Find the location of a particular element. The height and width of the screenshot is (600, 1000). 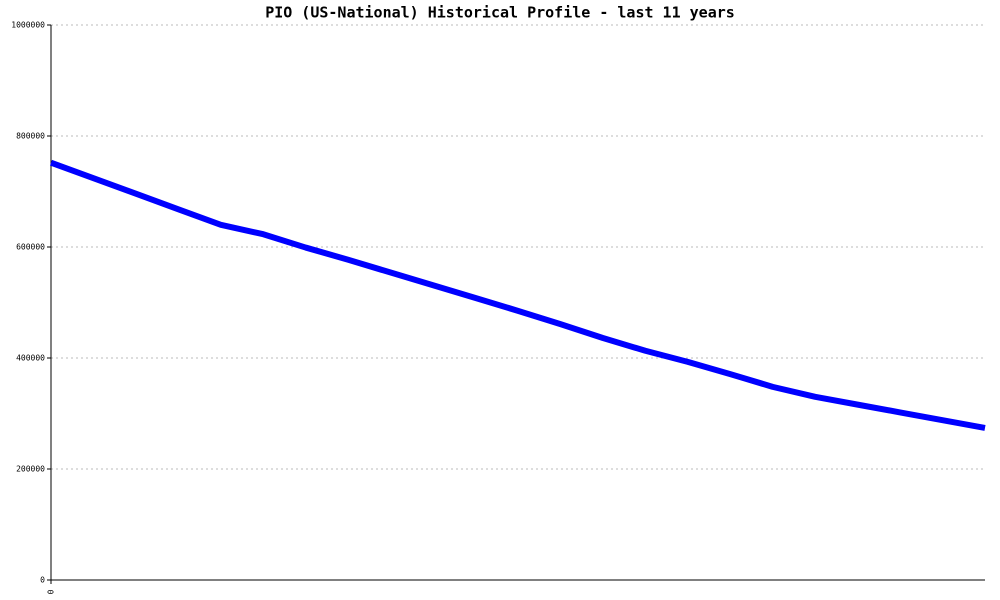

y-tick-label: 400000 is located at coordinates (30, 358).